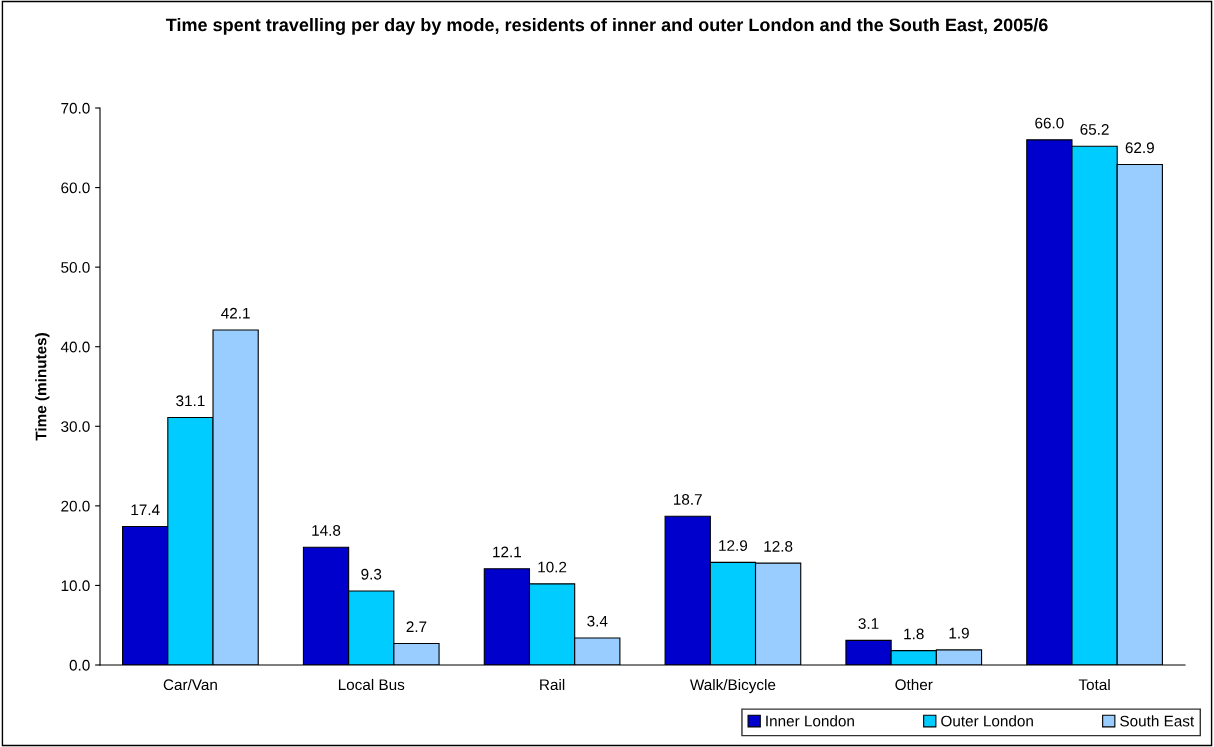 This screenshot has width=1214, height=747. Describe the element at coordinates (1049, 123) in the screenshot. I see `data-label: 66.0` at that location.